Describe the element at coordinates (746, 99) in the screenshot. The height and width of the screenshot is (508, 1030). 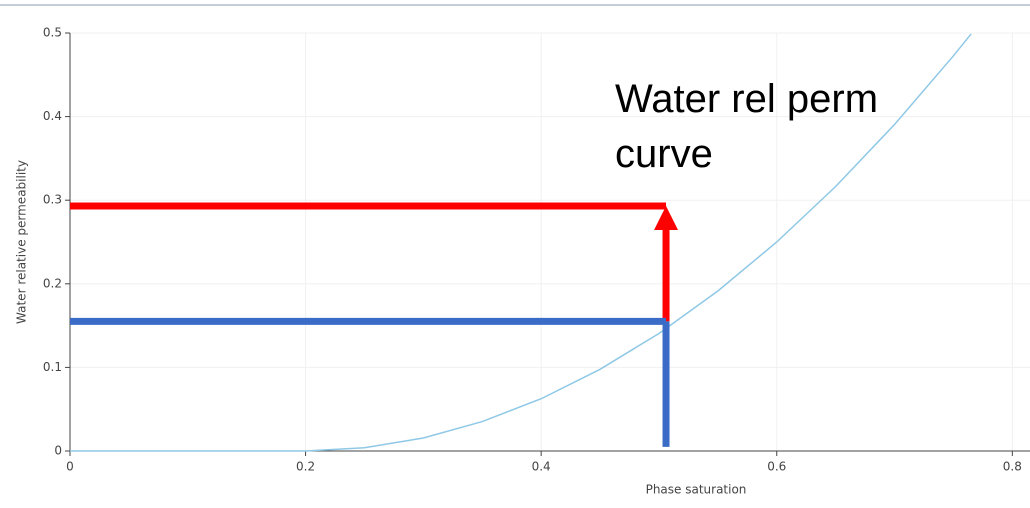
I see `annotation-text: Water rel perm` at that location.